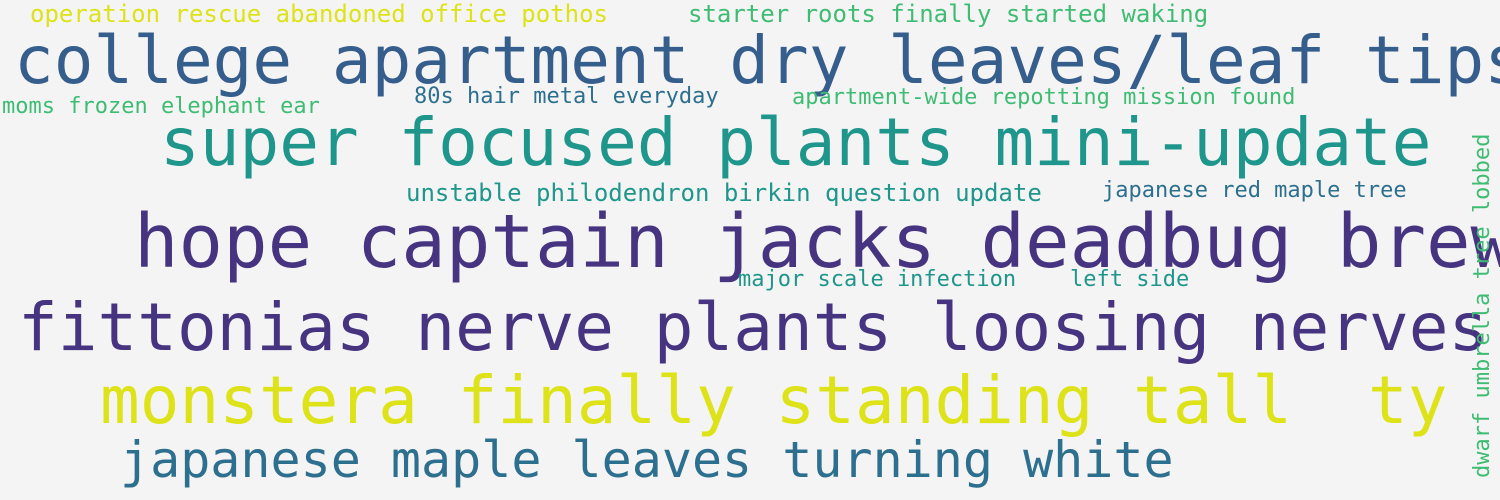 This screenshot has height=500, width=1500. What do you see at coordinates (566, 96) in the screenshot?
I see `cloud-word: 80s hair metal everyday` at bounding box center [566, 96].